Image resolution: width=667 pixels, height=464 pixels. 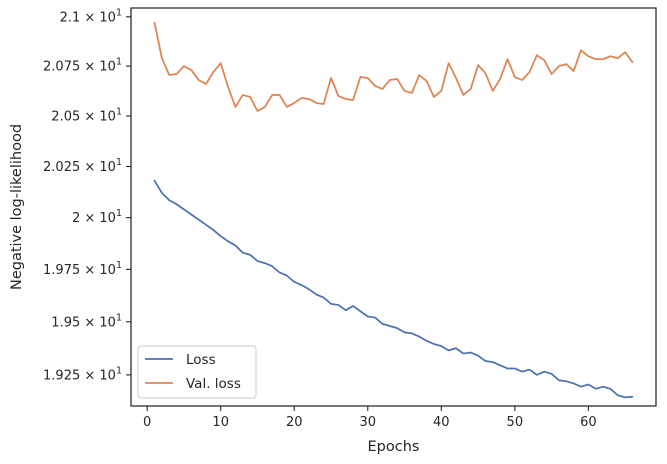 What do you see at coordinates (63, 375) in the screenshot?
I see `y-tick-mantissa: 1.925` at bounding box center [63, 375].